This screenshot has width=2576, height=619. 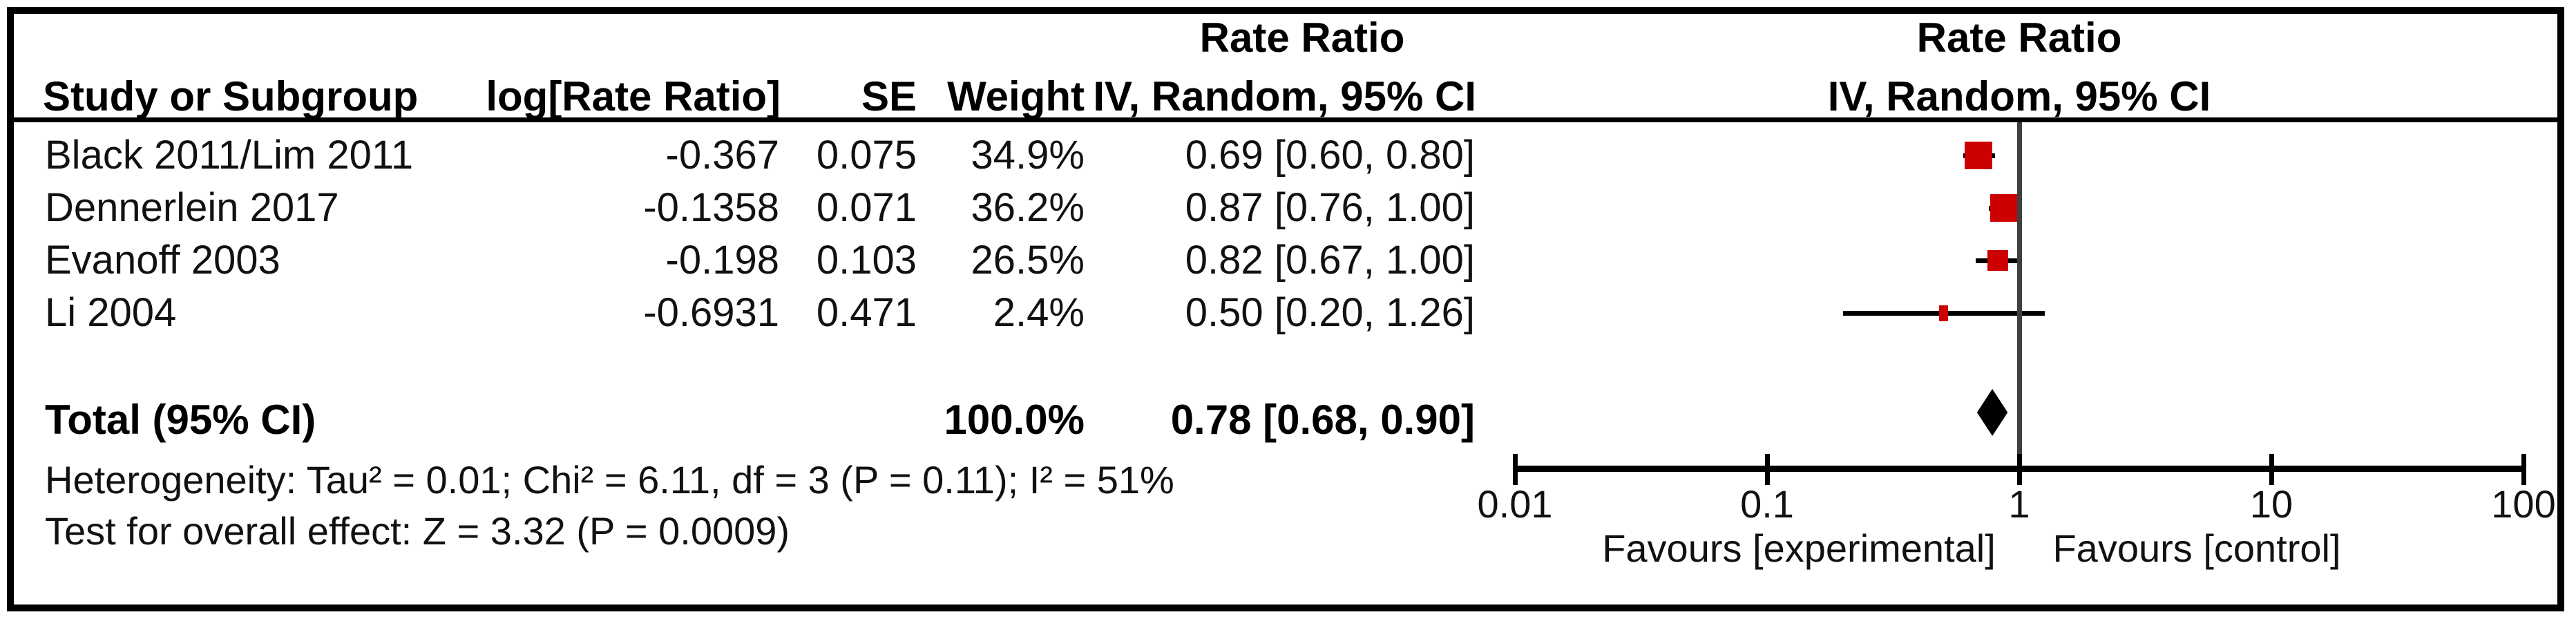 I want to click on study-weight: 2.4%, so click(x=1039, y=312).